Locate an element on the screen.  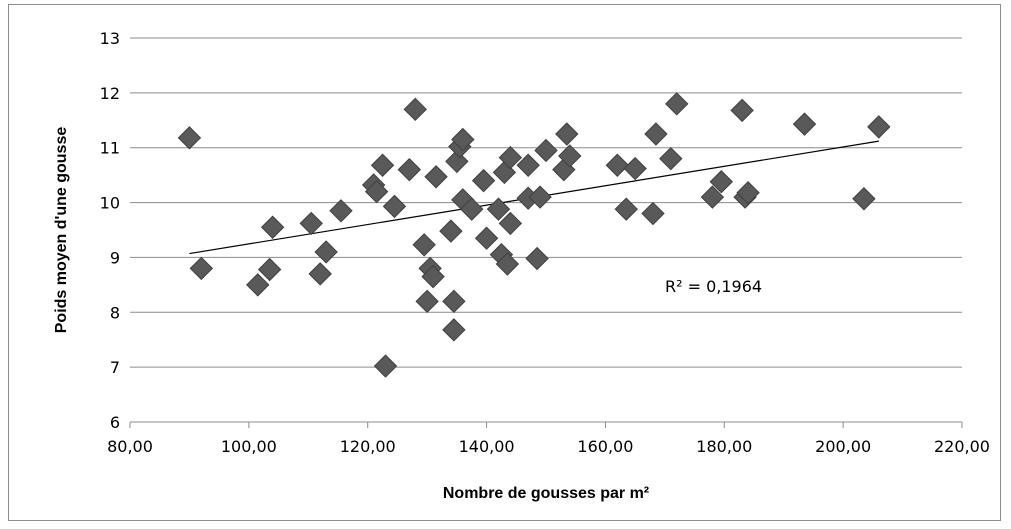
x-tick-label: 120,00 is located at coordinates (368, 446).